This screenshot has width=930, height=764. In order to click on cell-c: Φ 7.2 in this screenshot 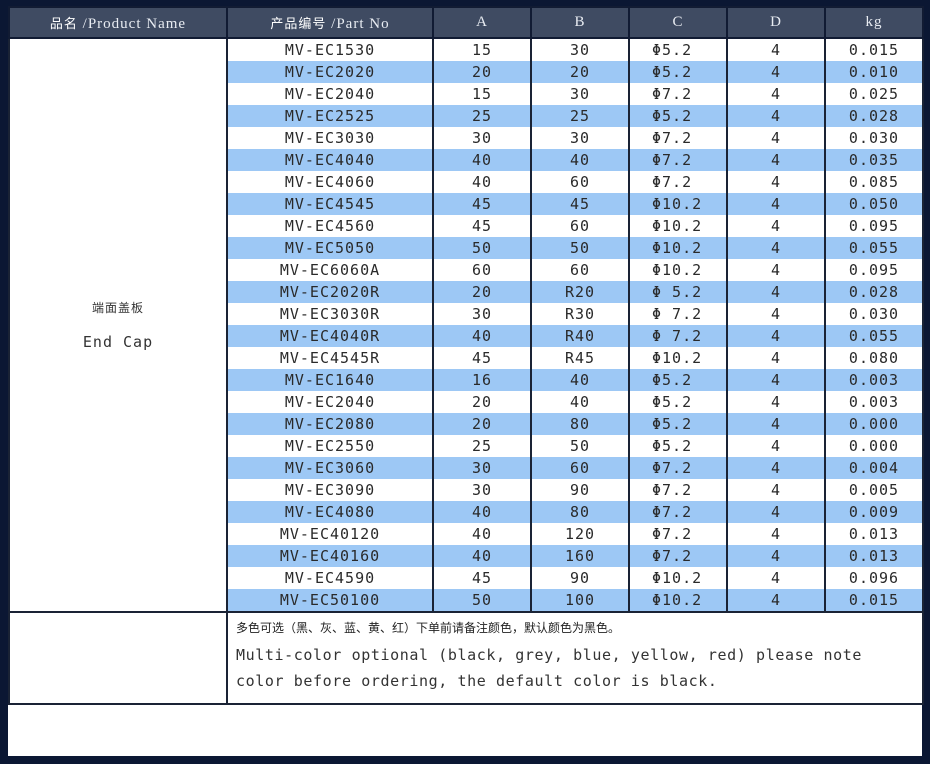, I will do `click(678, 336)`.